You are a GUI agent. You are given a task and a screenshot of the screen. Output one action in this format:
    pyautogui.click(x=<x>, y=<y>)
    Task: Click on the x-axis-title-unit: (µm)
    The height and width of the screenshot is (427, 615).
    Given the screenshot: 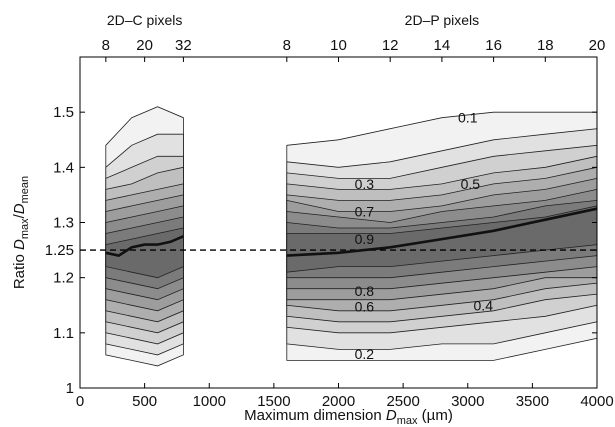 What is the action you would take?
    pyautogui.click(x=435, y=415)
    